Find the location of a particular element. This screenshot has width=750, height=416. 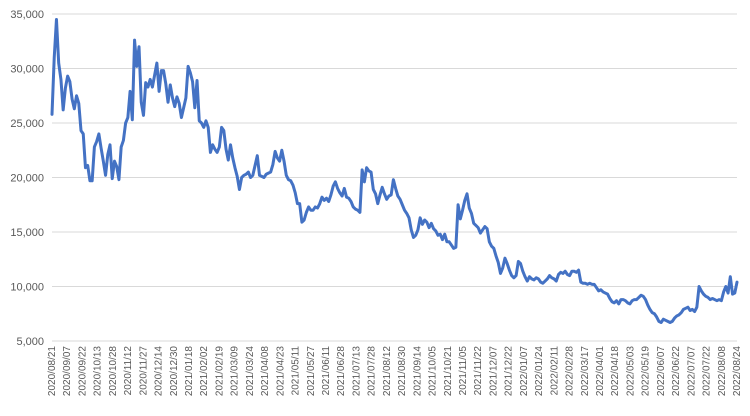

x-tick-label: 2021/01/18 is located at coordinates (189, 371).